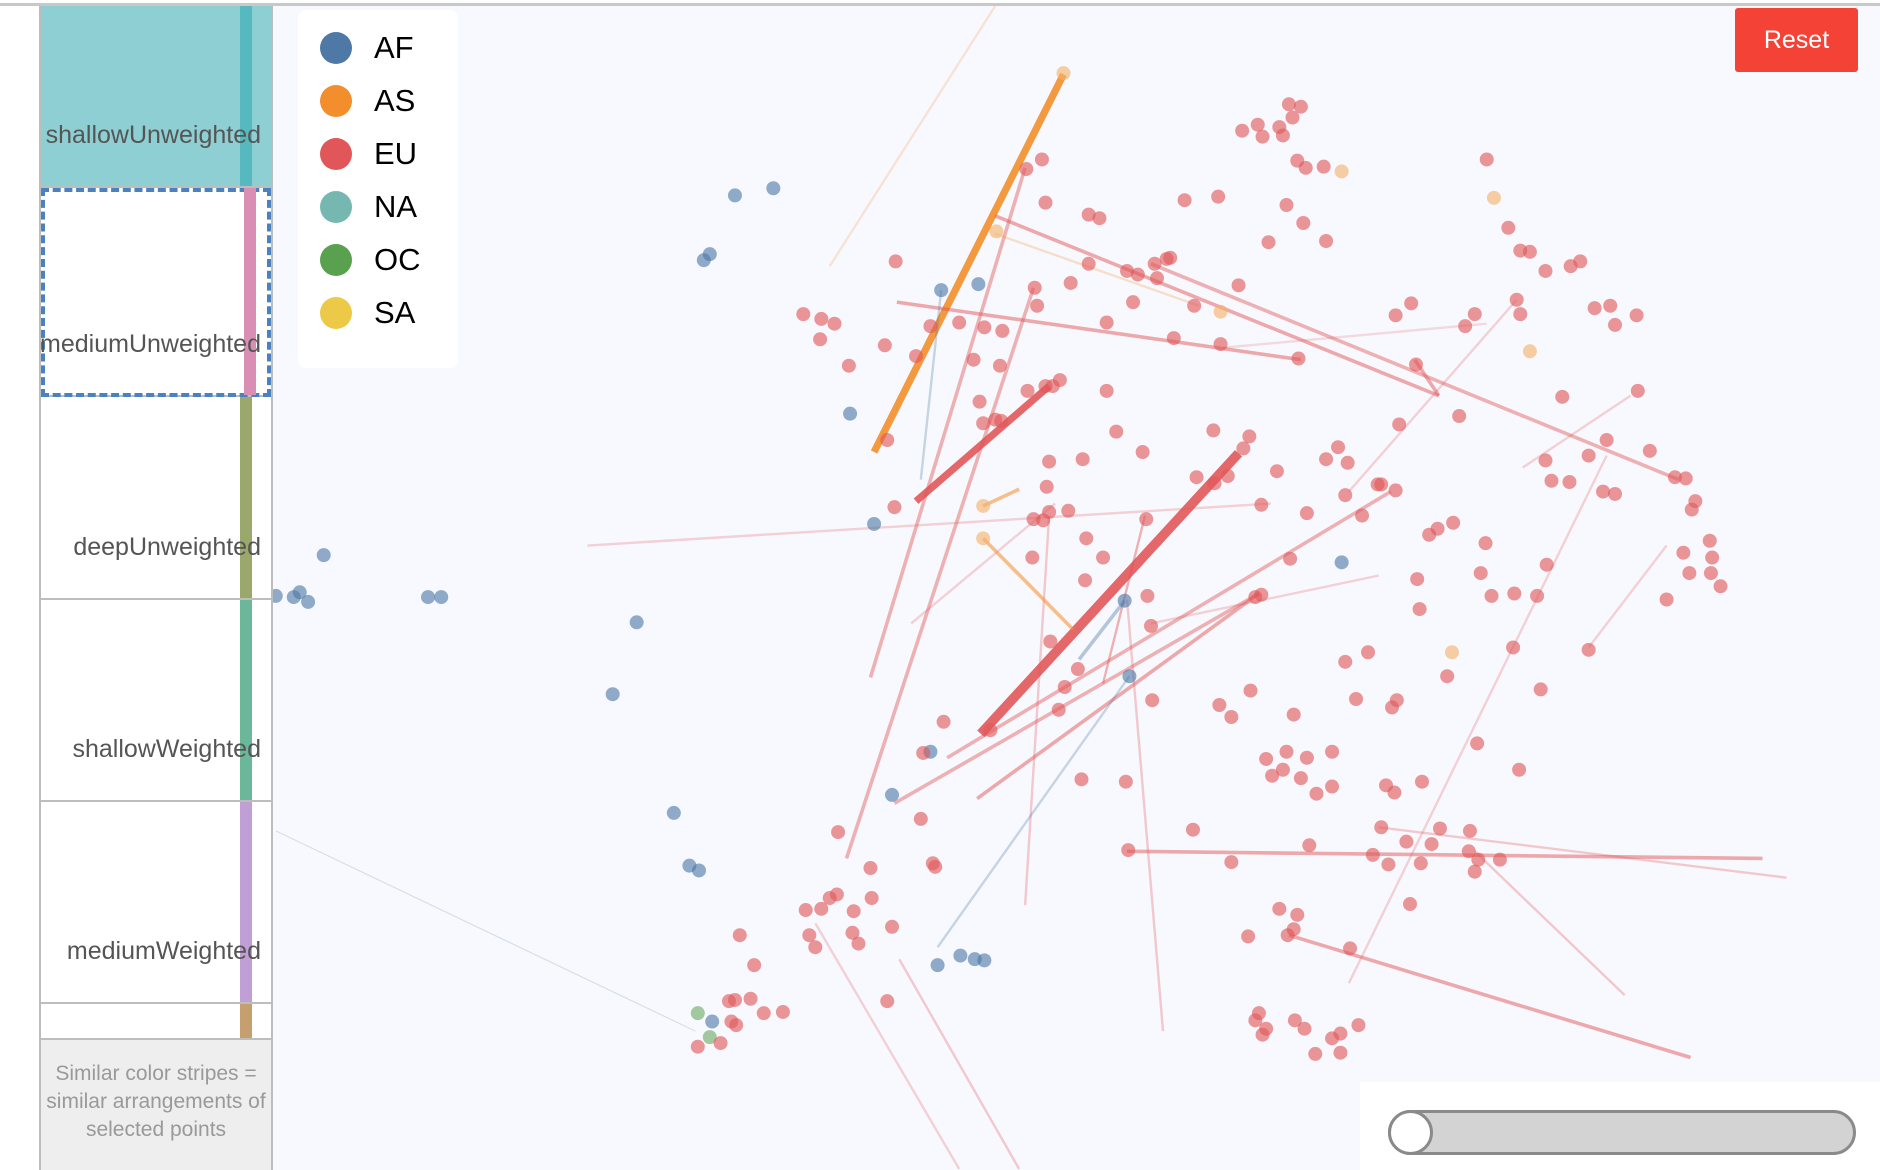  Describe the element at coordinates (368, 154) in the screenshot. I see `legend-item-eu: EU` at that location.